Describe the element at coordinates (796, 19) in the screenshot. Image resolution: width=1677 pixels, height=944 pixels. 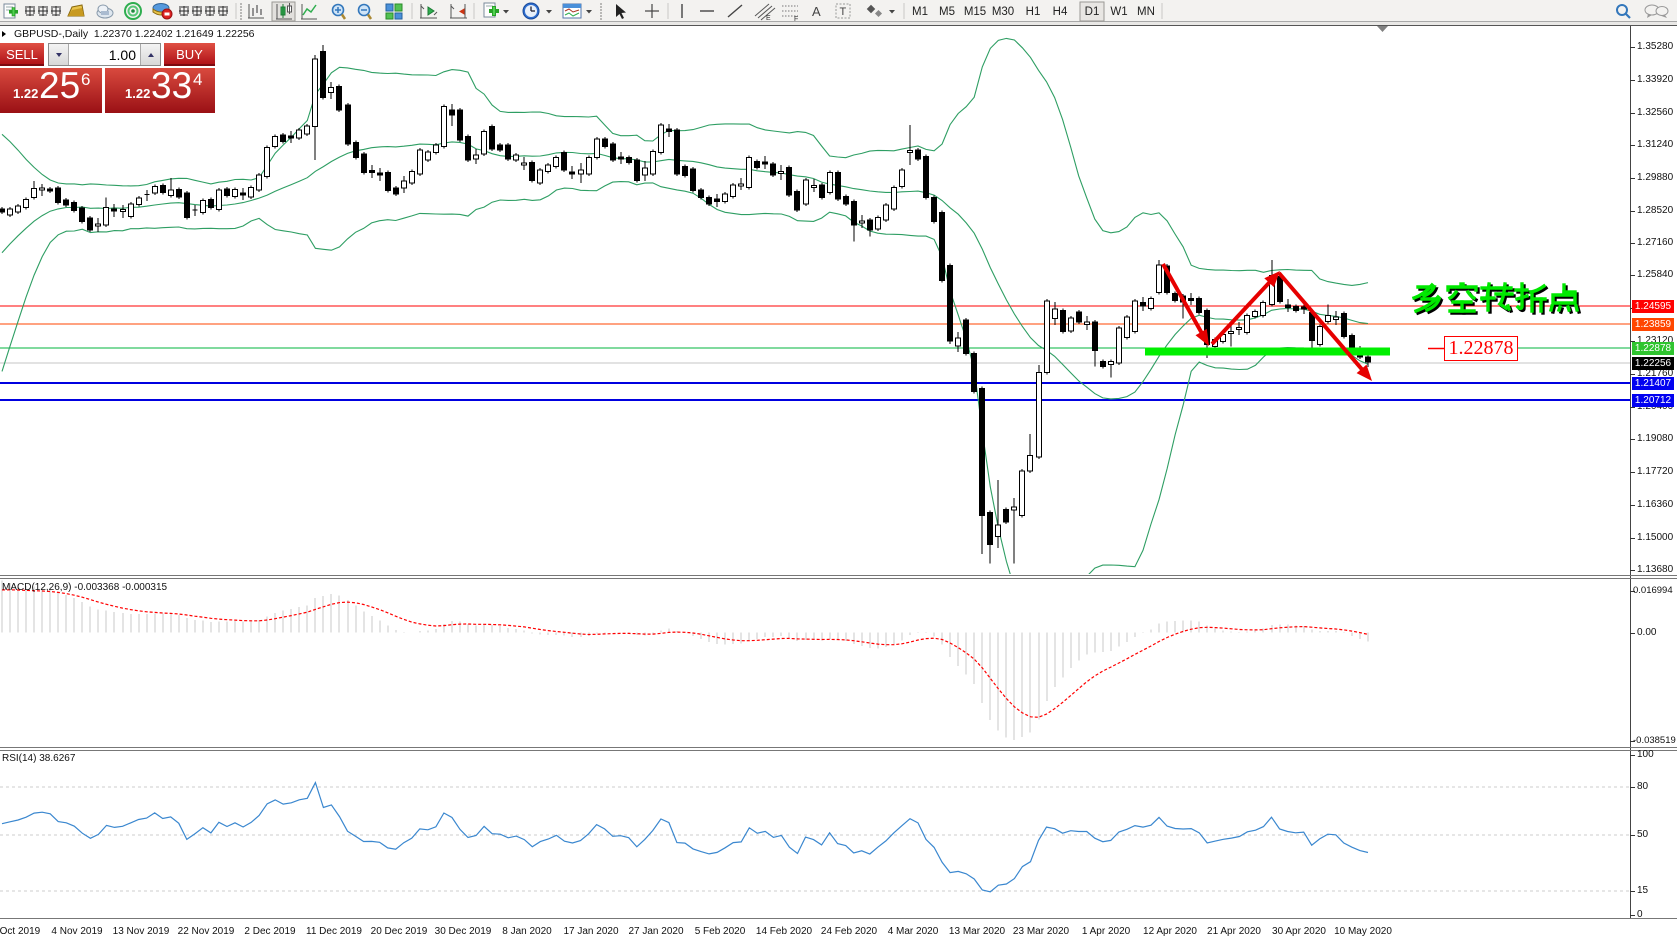
I see `svg-text: F` at that location.